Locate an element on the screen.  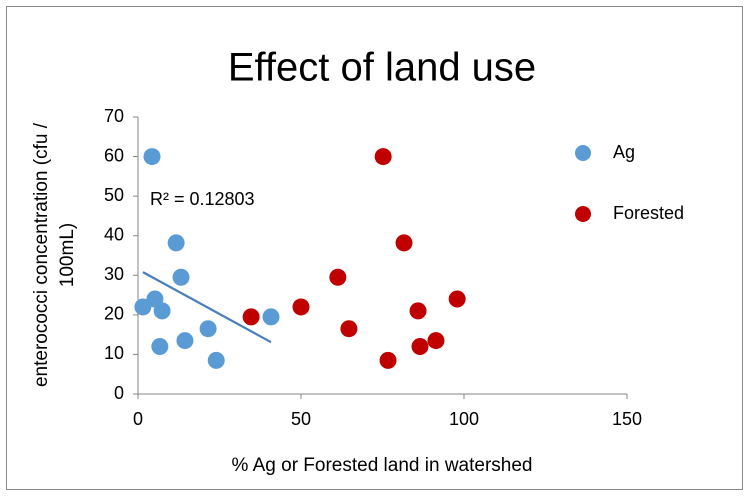
y-tick-label: 0 is located at coordinates (119, 393).